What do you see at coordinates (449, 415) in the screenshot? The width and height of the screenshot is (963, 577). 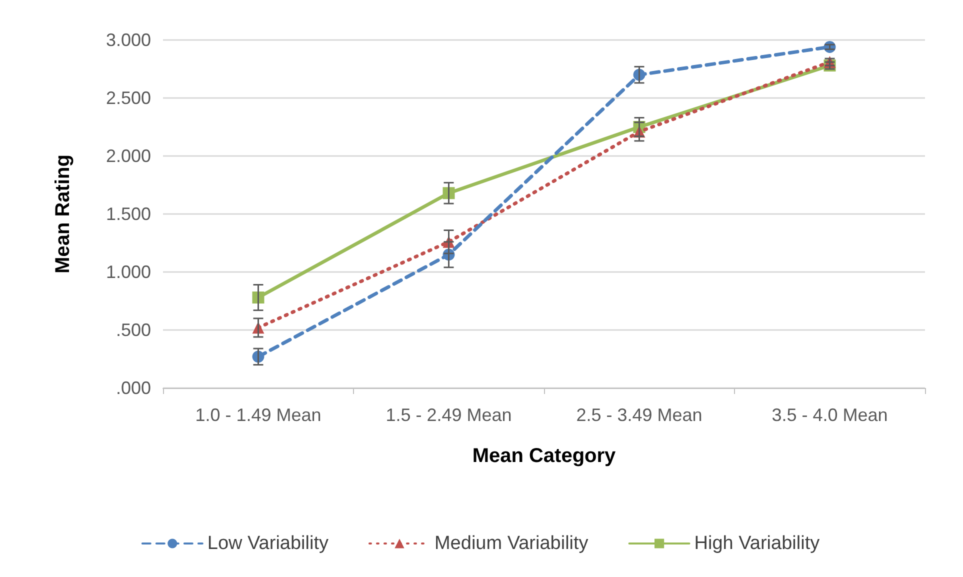 I see `x-tick-label: 1.5 - 2.49 Mean` at bounding box center [449, 415].